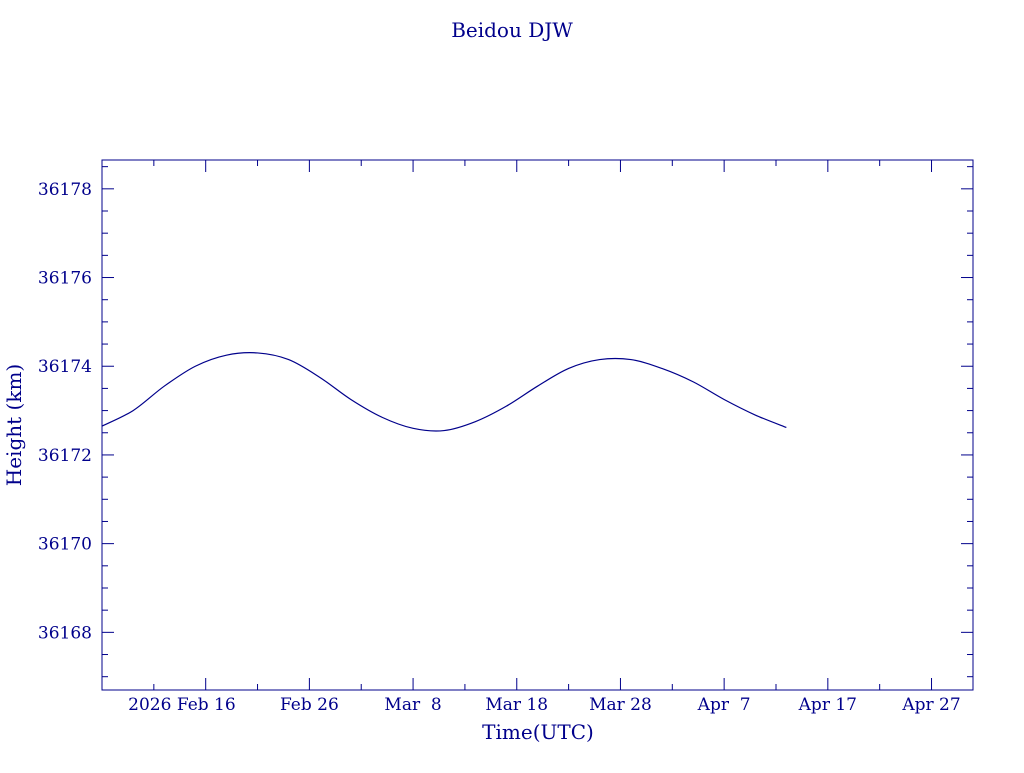 The height and width of the screenshot is (773, 1024). Describe the element at coordinates (538, 732) in the screenshot. I see `x-axis-label: Time(UTC)` at that location.